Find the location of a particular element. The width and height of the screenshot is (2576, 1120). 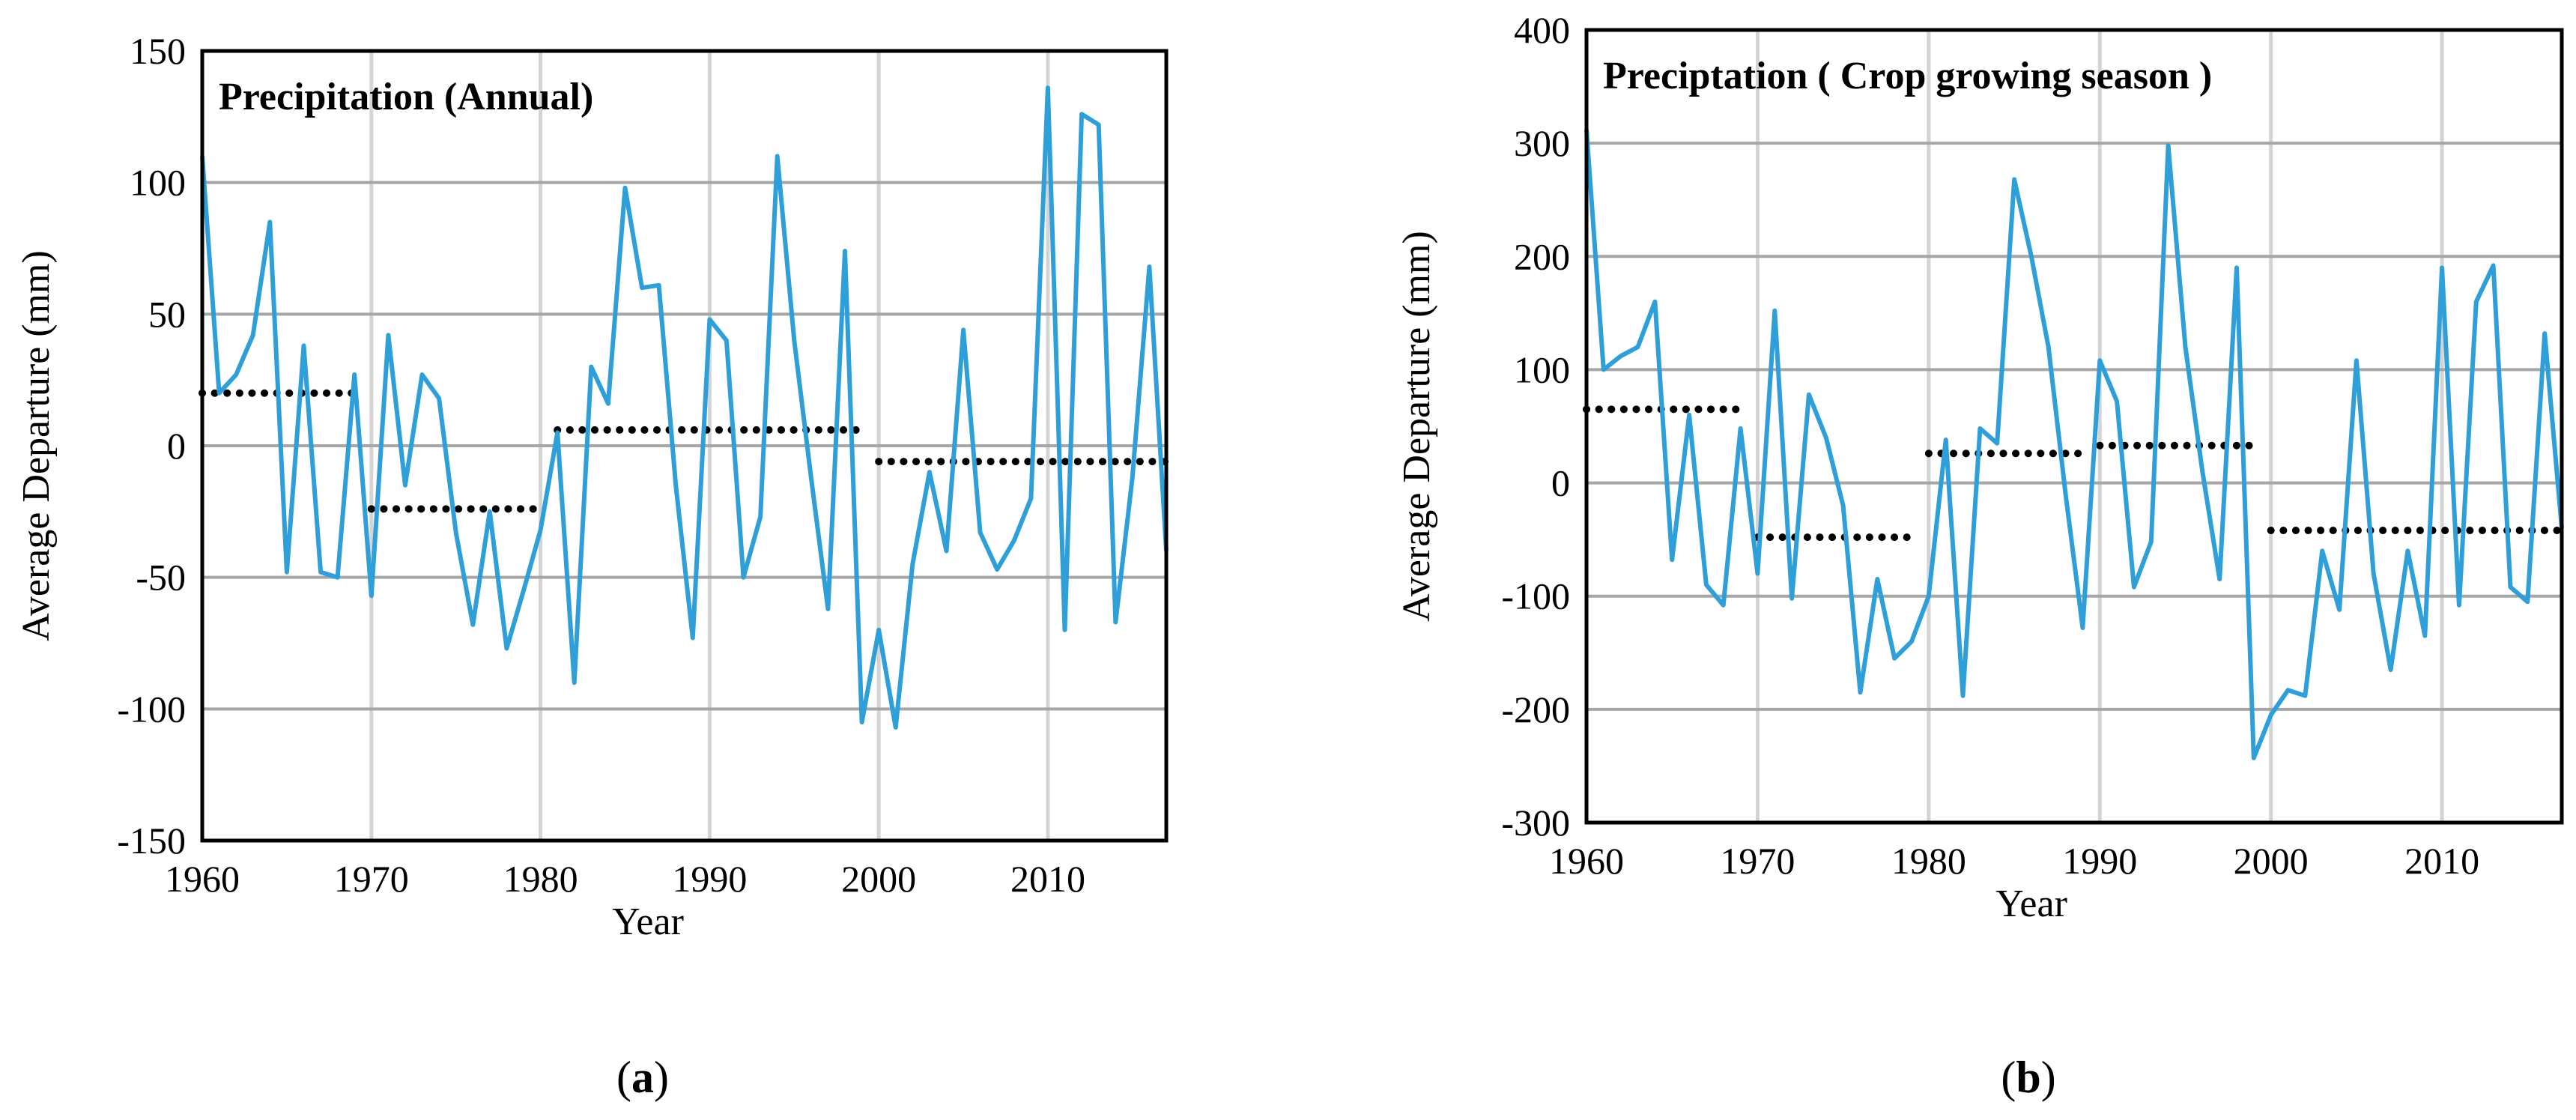

y-tick-label: 200 is located at coordinates (1542, 256).